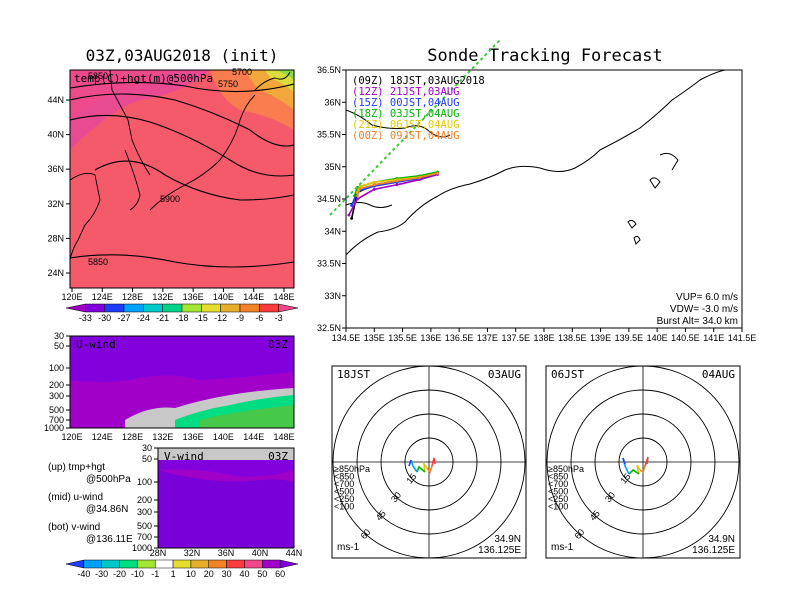 Image resolution: width=792 pixels, height=612 pixels. Describe the element at coordinates (332, 167) in the screenshot. I see `lat-tick-label: 35N` at that location.